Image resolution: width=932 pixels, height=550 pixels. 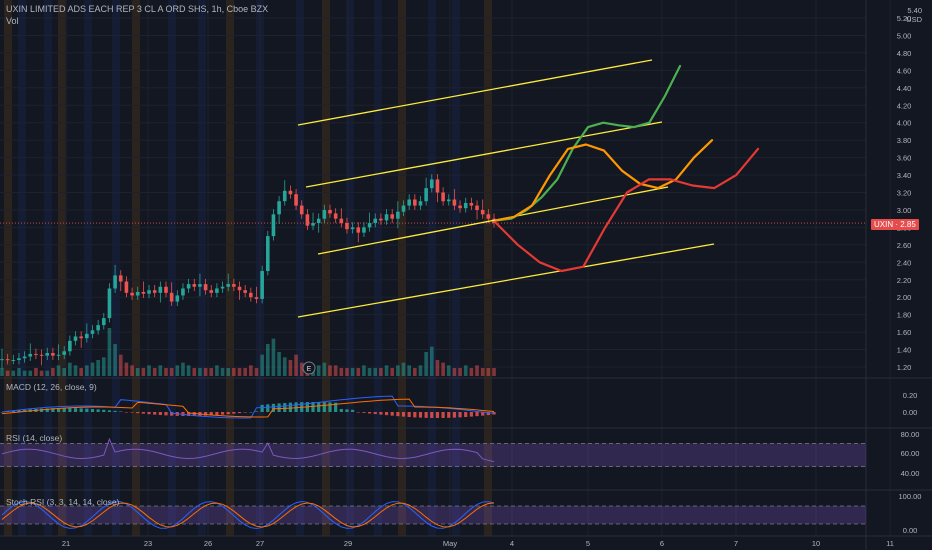 What do you see at coordinates (588, 543) in the screenshot?
I see `time-tick: 5` at bounding box center [588, 543].